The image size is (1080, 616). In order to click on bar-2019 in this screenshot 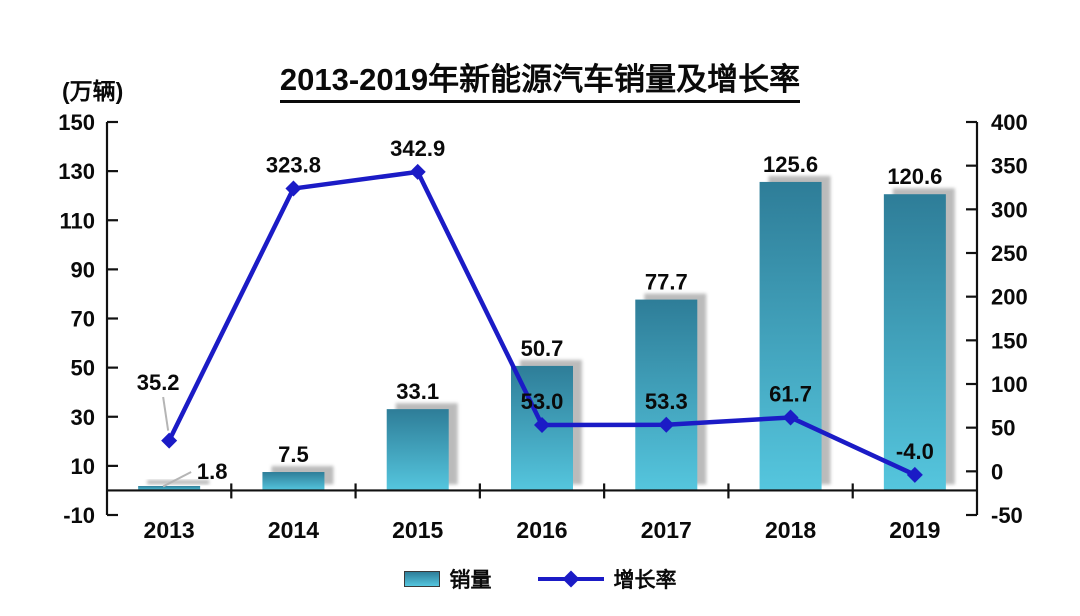, I will do `click(914, 342)`.